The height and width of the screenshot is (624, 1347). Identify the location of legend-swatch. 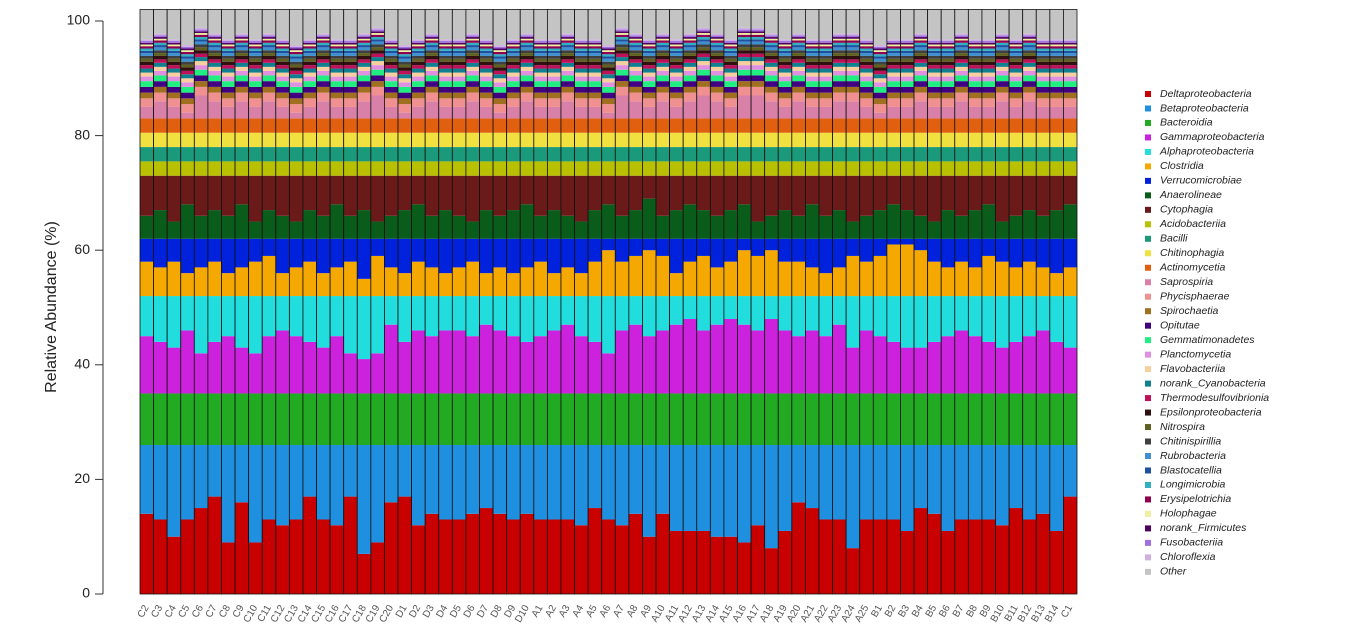
(1148, 224).